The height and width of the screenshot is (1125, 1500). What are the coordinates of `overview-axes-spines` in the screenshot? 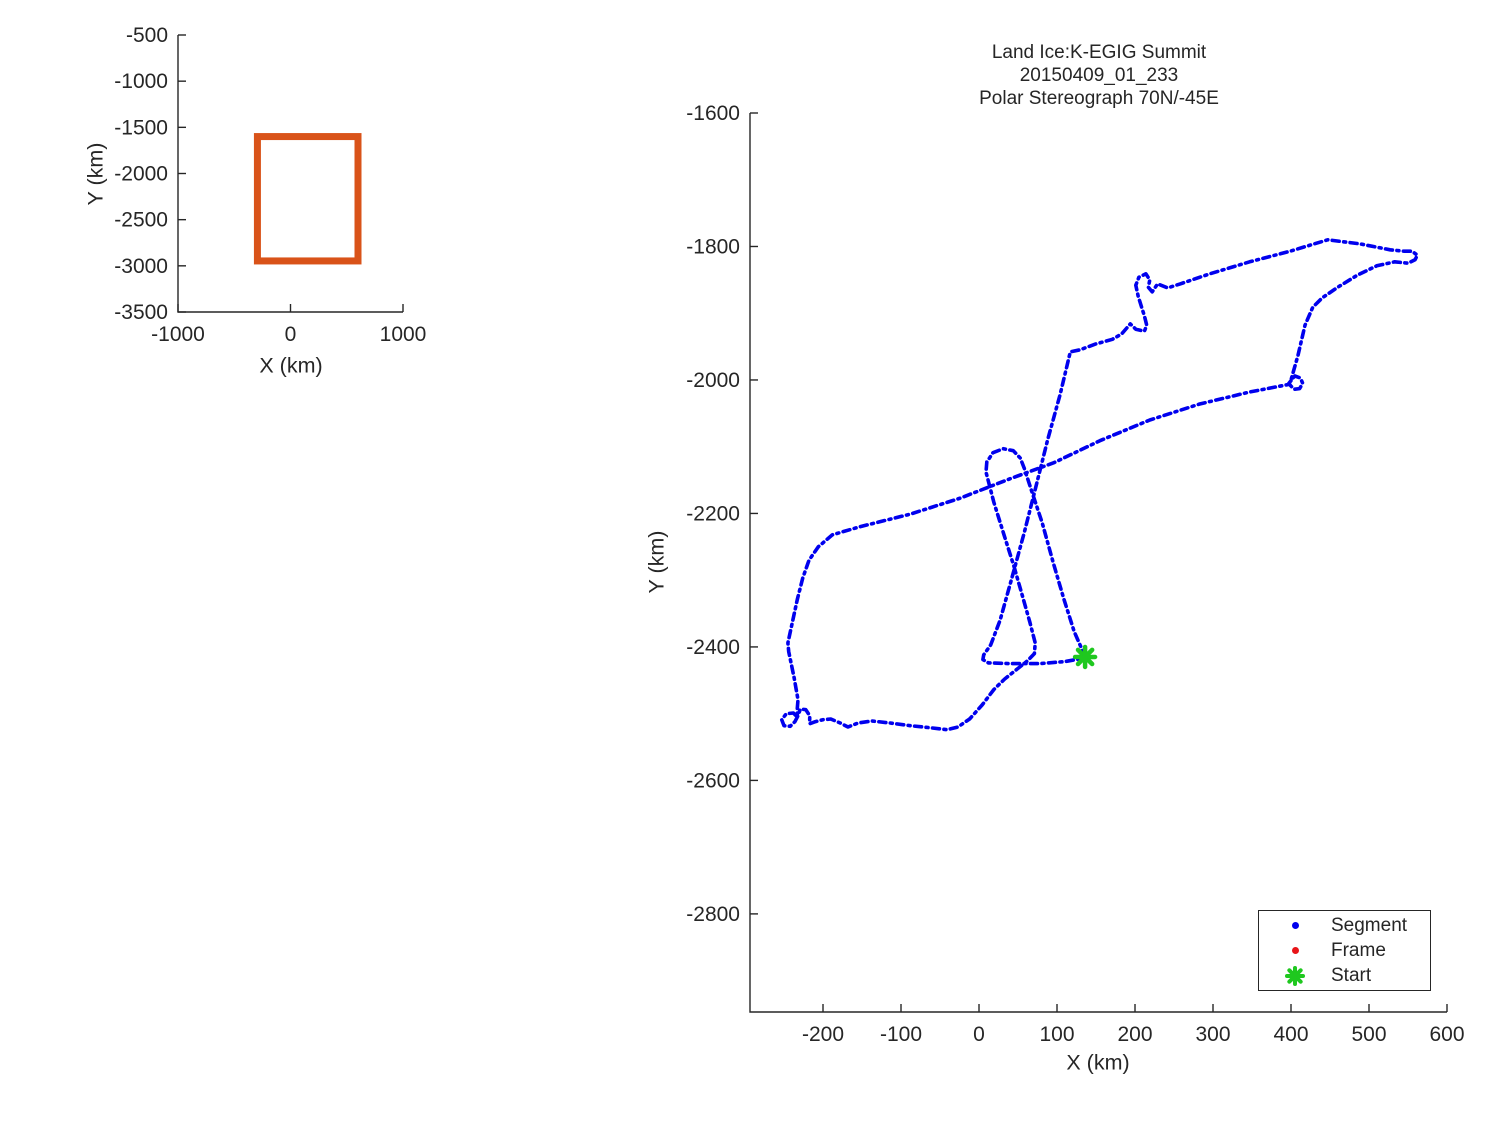 It's located at (290, 174).